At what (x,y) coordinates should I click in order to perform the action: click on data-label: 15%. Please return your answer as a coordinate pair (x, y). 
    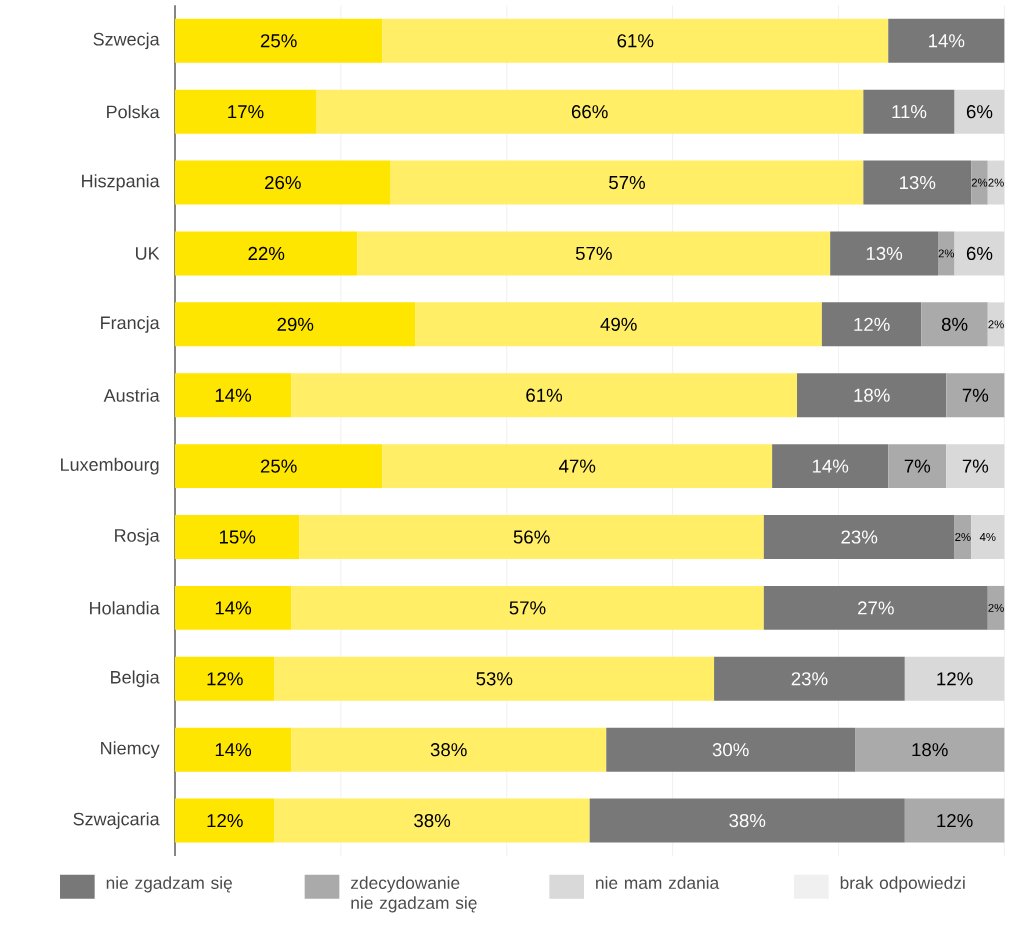
    Looking at the image, I should click on (237, 537).